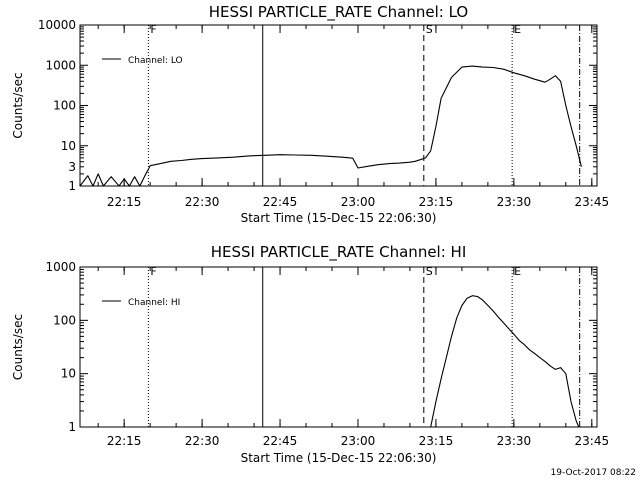  I want to click on legend-label: Channel: LO, so click(155, 61).